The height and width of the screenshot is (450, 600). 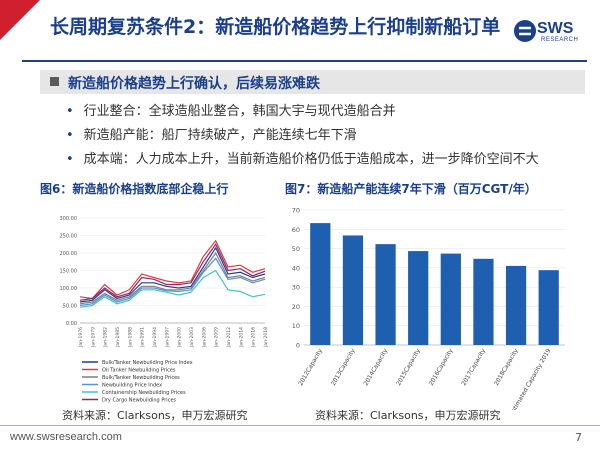 What do you see at coordinates (93, 337) in the screenshot?
I see `x-tick-label: Jan-1979` at bounding box center [93, 337].